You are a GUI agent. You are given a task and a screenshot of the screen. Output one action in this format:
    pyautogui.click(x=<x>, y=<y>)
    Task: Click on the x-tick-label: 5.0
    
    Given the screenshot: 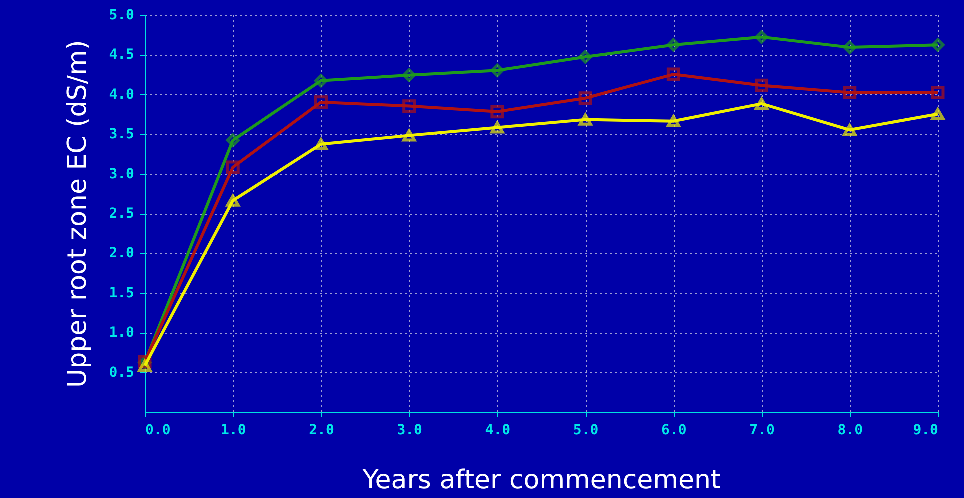 What is the action you would take?
    pyautogui.click(x=586, y=430)
    